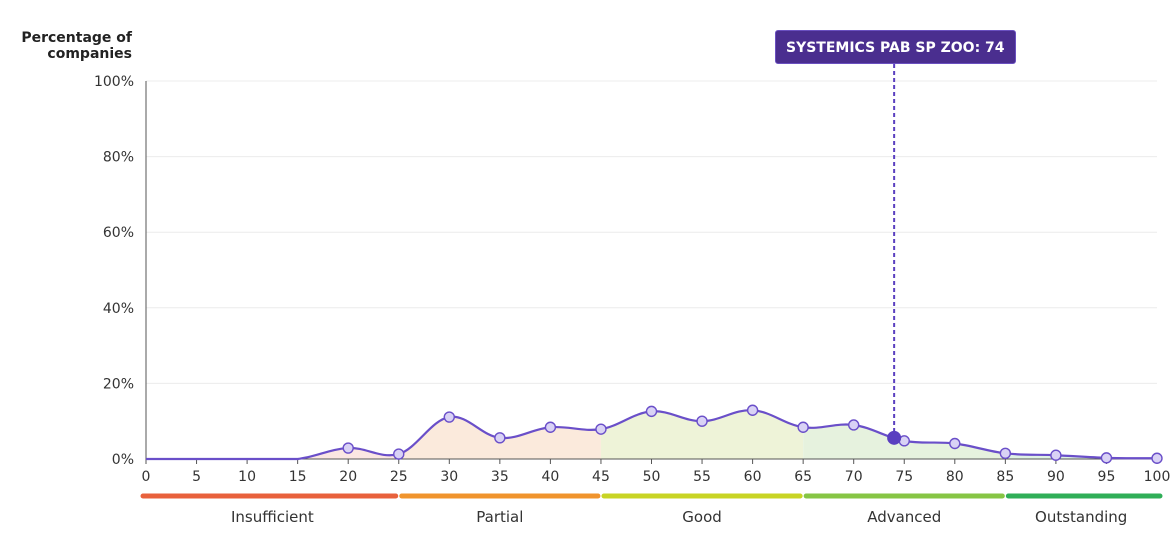 This screenshot has width=1174, height=533. Describe the element at coordinates (550, 477) in the screenshot. I see `x-tick-label: 40` at that location.